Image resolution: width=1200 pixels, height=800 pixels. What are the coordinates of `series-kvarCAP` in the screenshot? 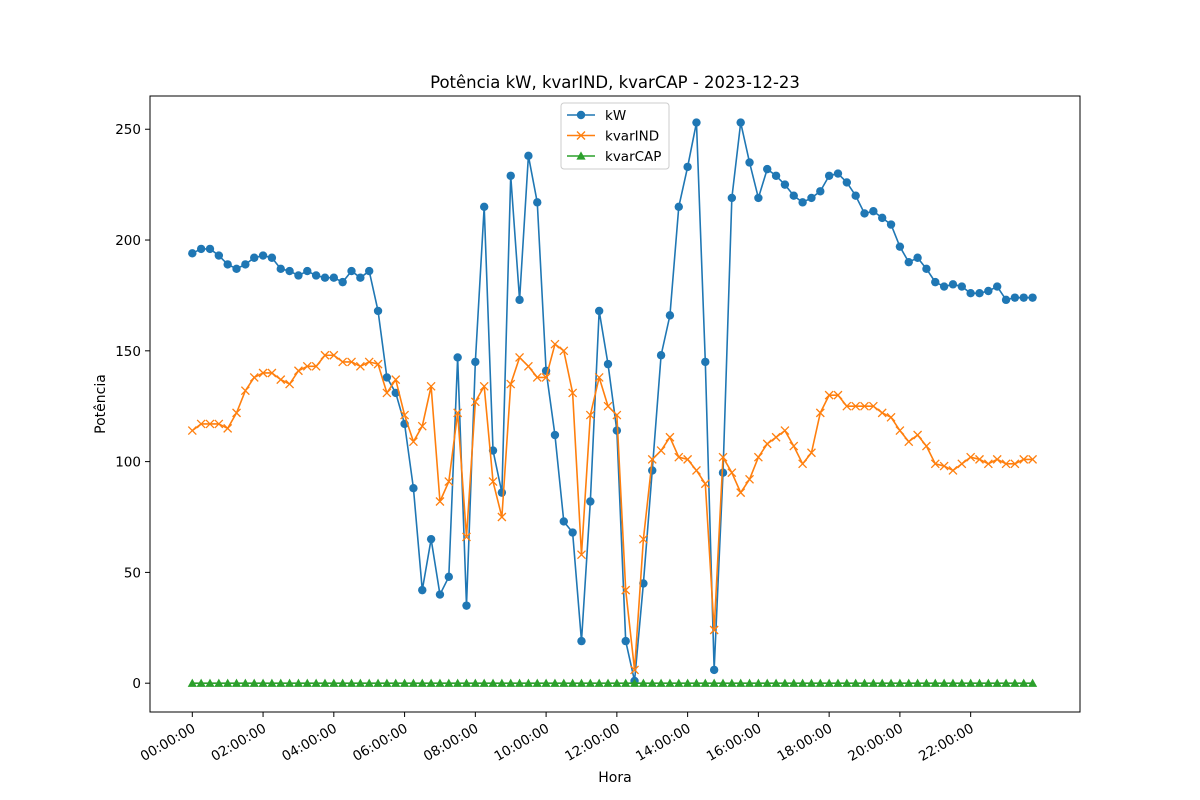 It's located at (612, 682).